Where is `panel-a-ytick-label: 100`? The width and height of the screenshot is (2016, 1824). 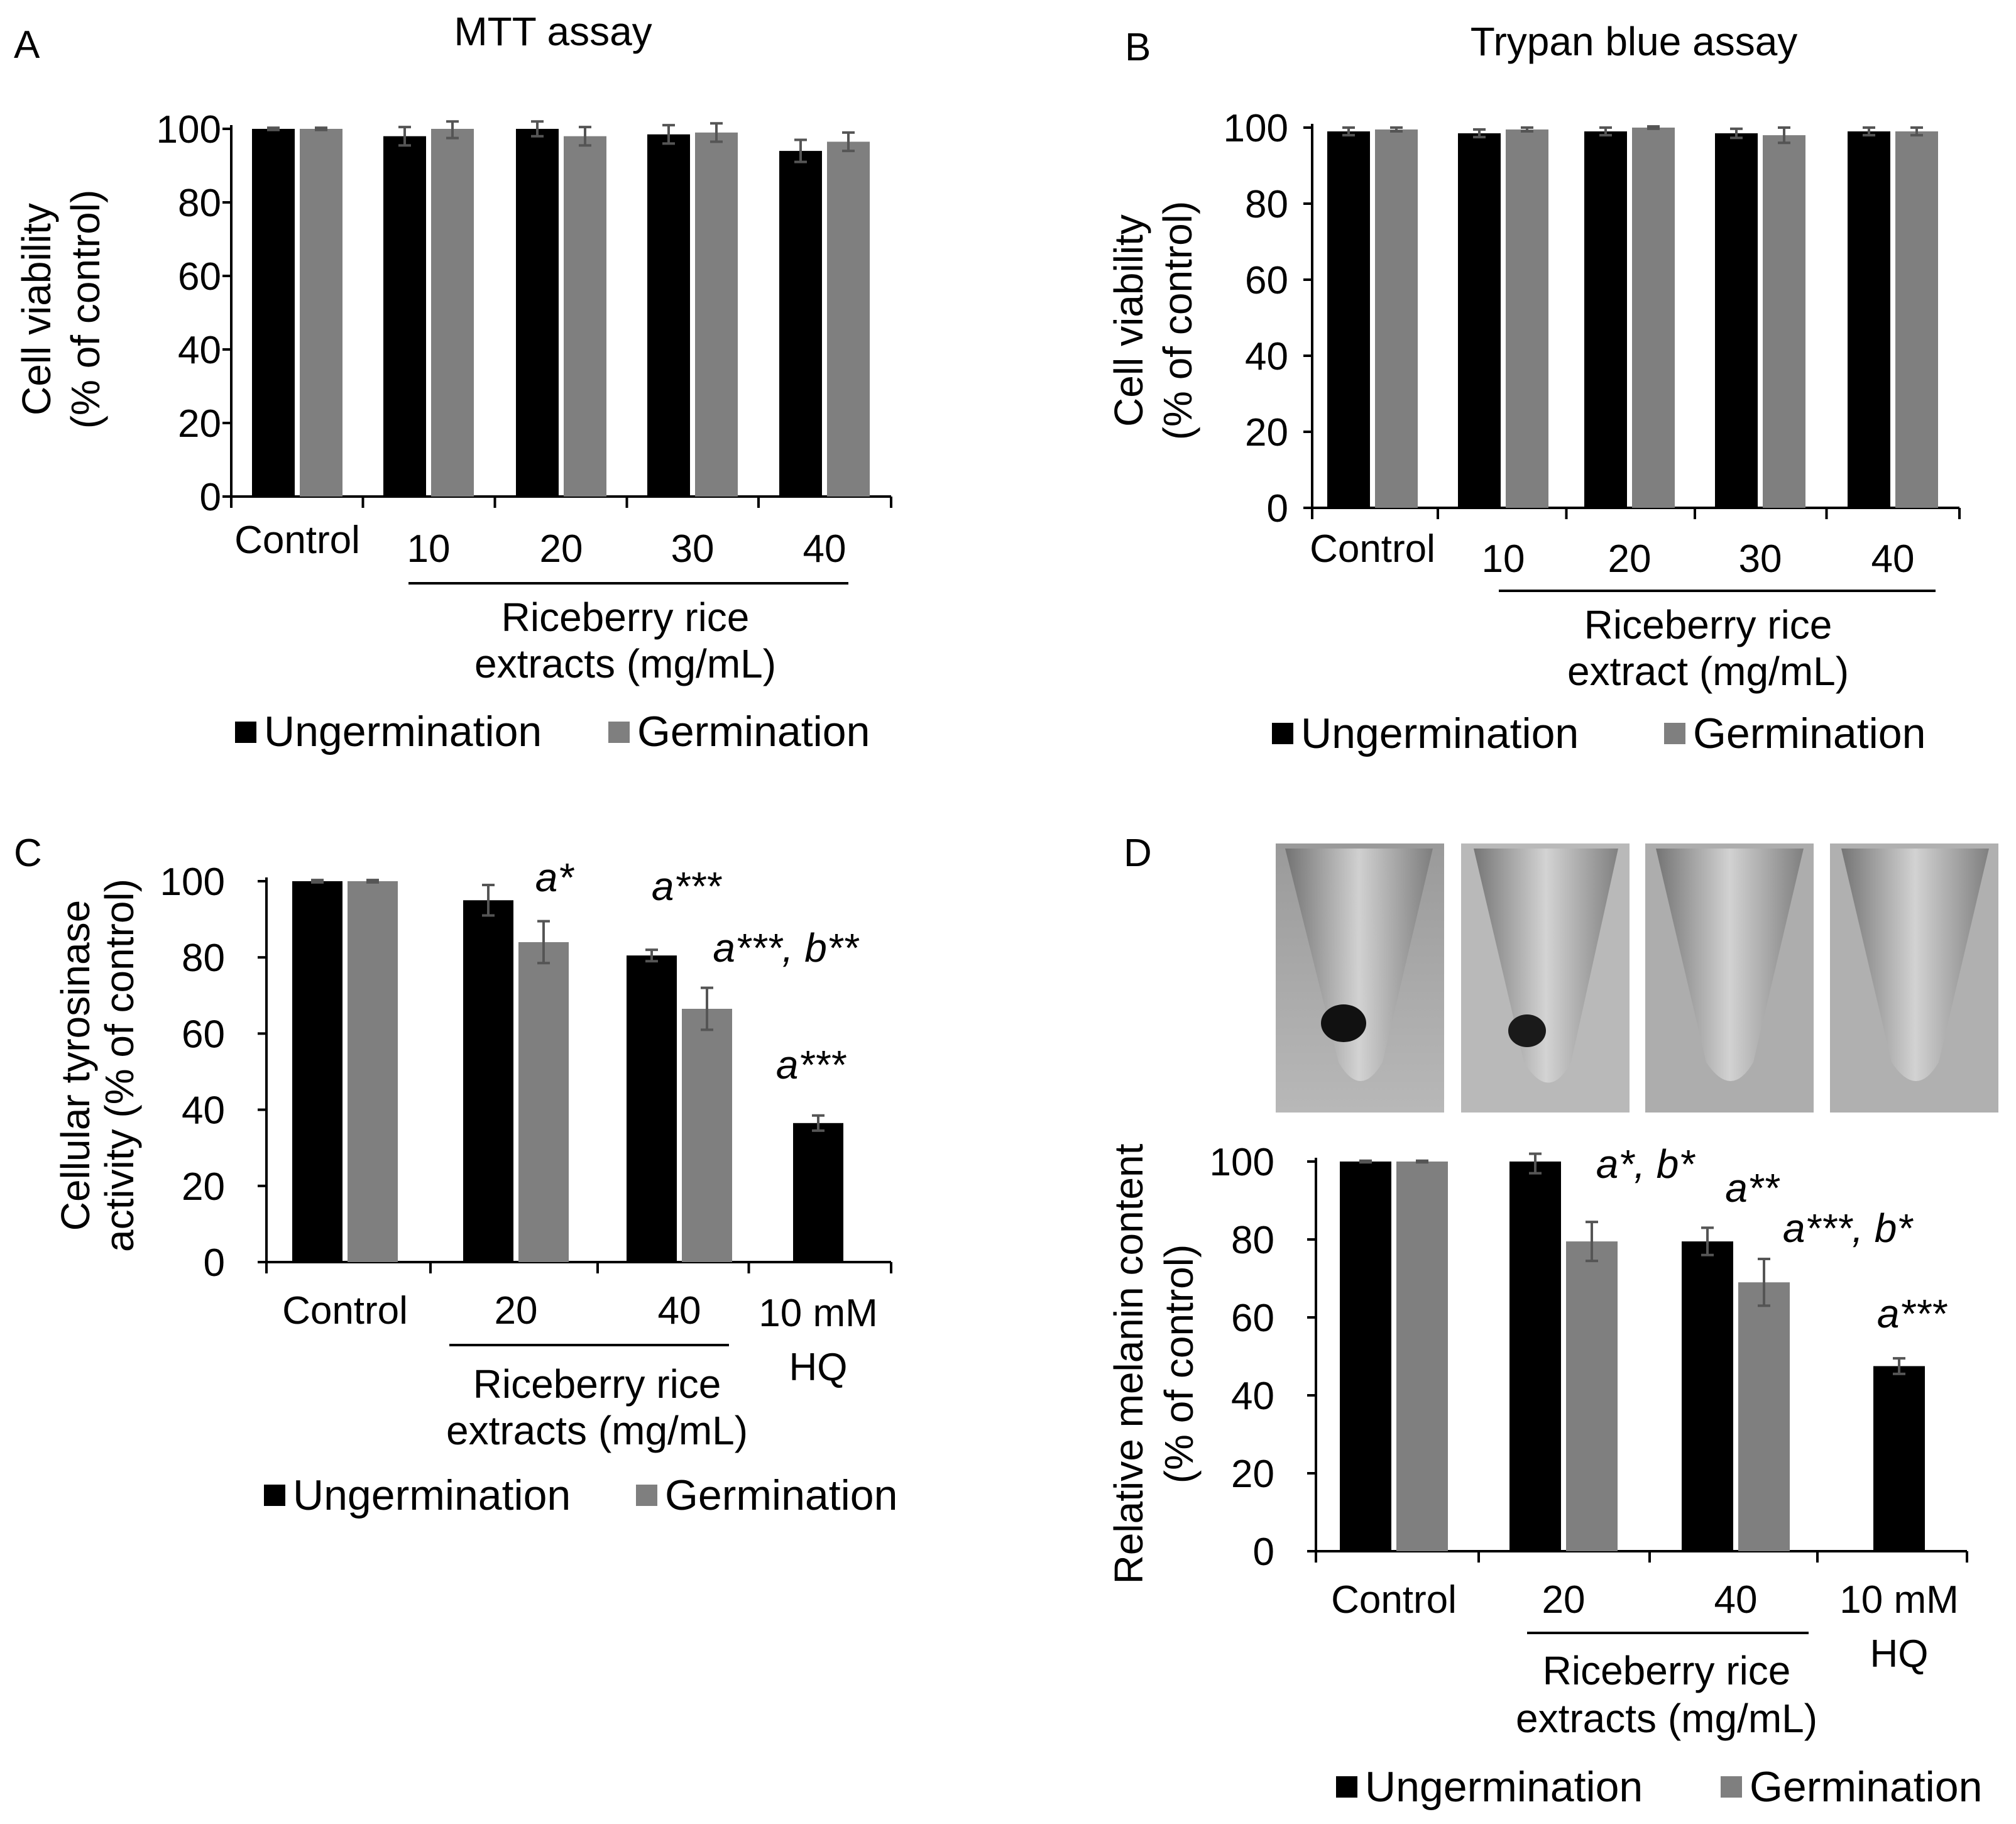 panel-a-ytick-label: 100 is located at coordinates (188, 129).